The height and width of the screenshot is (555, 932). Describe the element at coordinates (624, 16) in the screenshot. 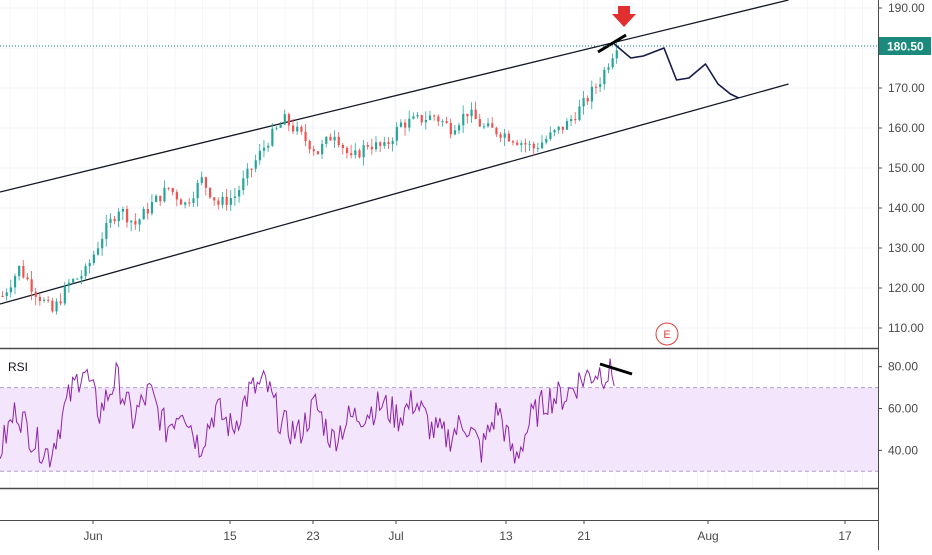

I see `down-arrow-icon` at that location.